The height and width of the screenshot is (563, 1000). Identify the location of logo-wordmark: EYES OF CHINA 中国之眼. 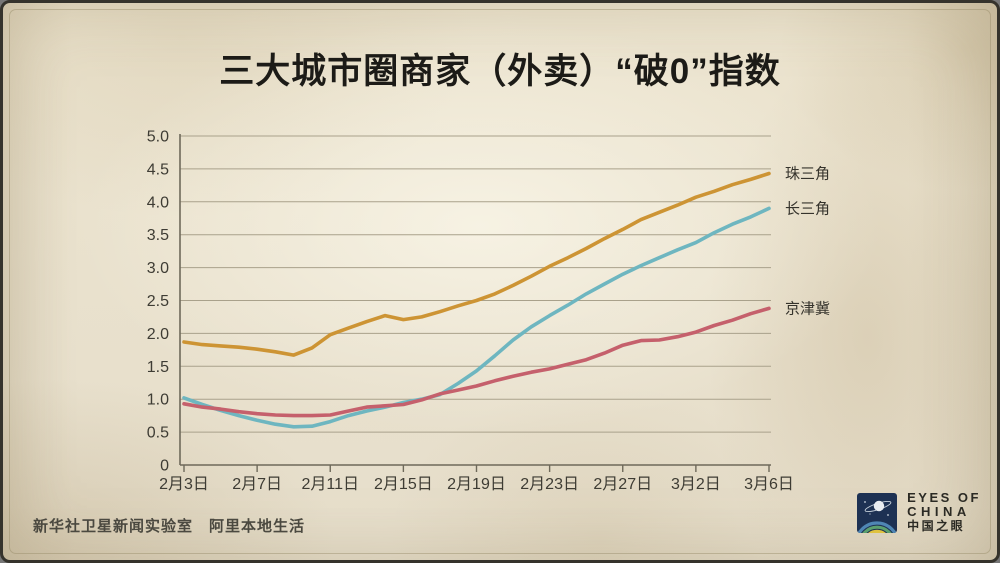
(944, 512).